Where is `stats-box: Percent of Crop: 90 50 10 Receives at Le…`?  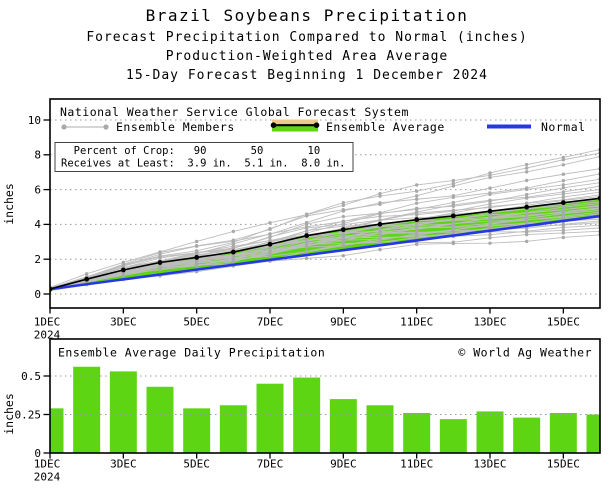
stats-box: Percent of Crop: 90 50 10 Receives at Le… is located at coordinates (204, 157).